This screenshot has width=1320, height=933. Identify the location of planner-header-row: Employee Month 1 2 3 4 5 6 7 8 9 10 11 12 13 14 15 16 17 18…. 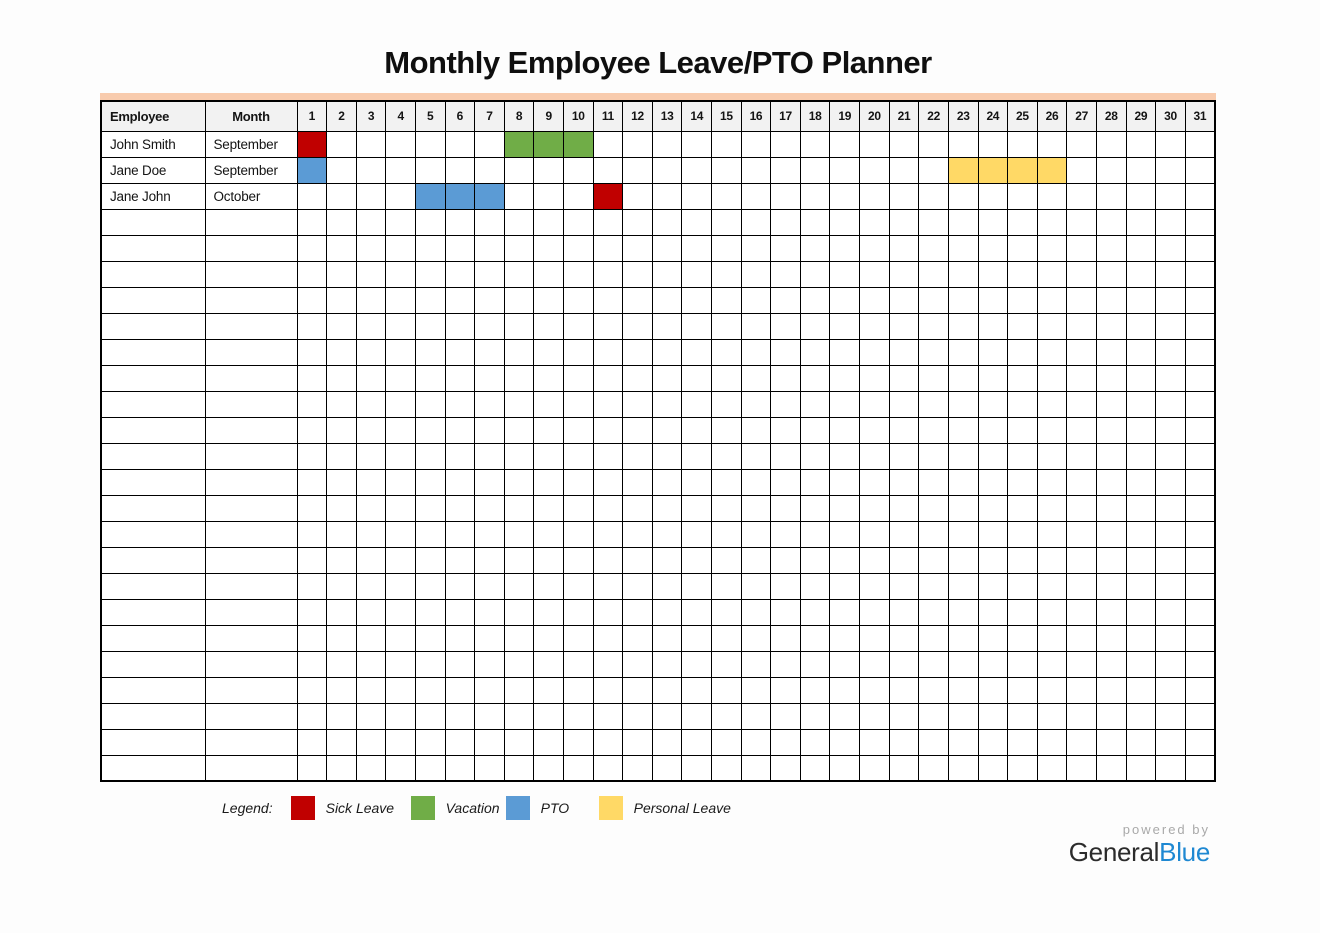
(658, 116).